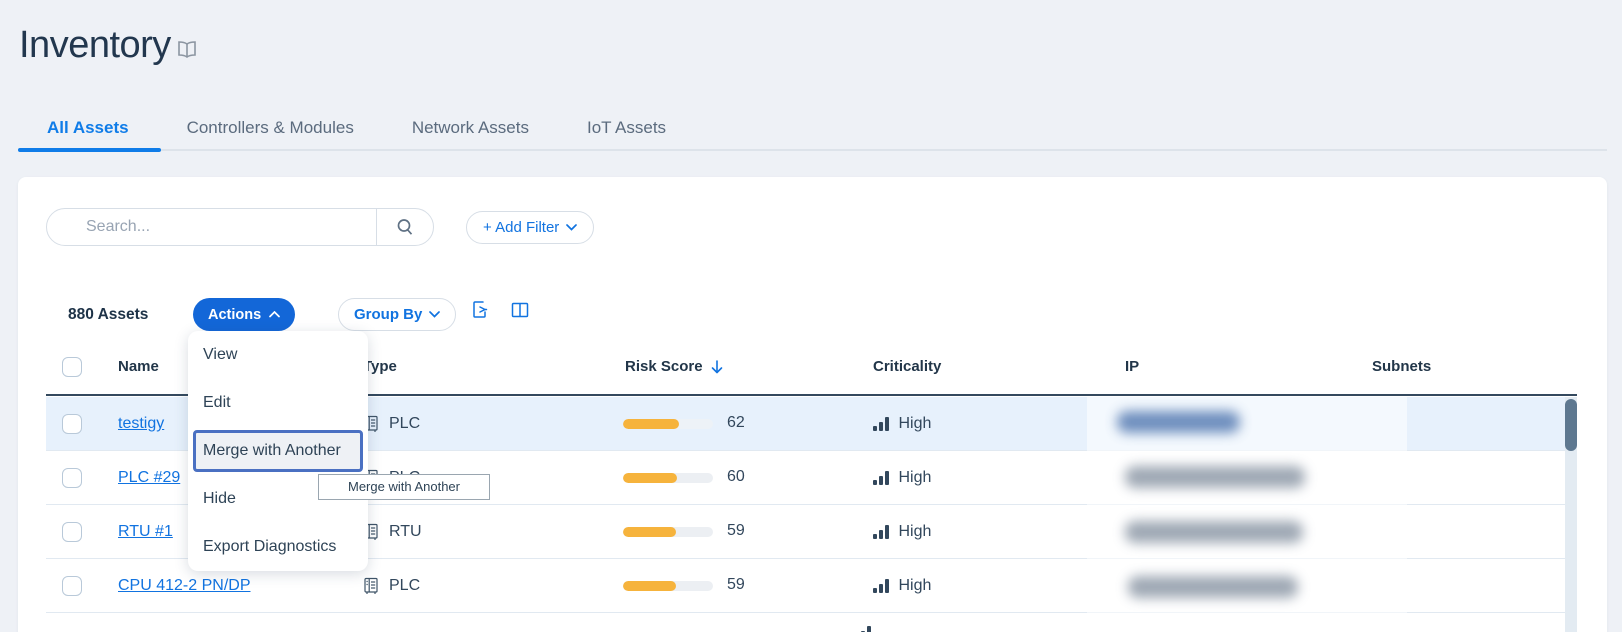  I want to click on tab-all-assets: All Assets, so click(88, 127).